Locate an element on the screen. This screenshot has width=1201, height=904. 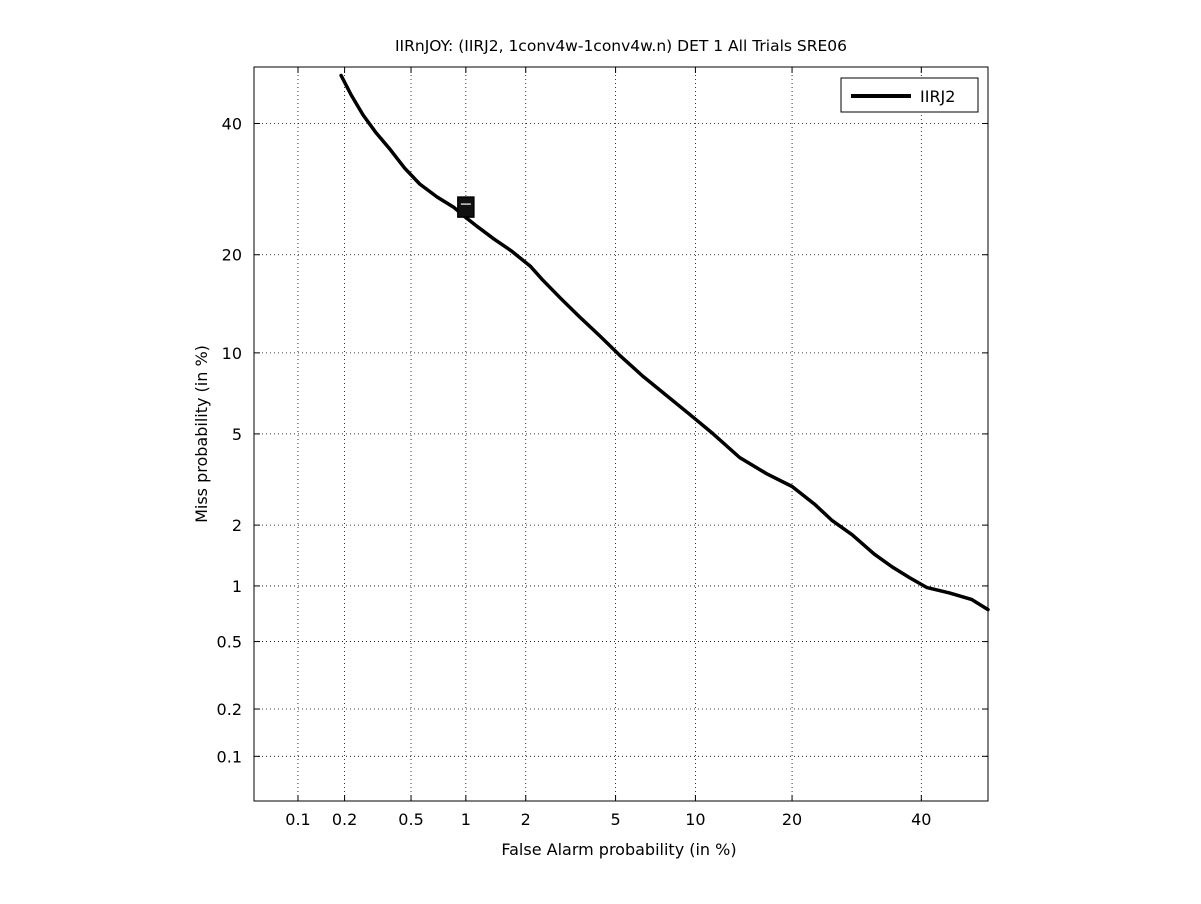
y-tick-label: 2 is located at coordinates (237, 525).